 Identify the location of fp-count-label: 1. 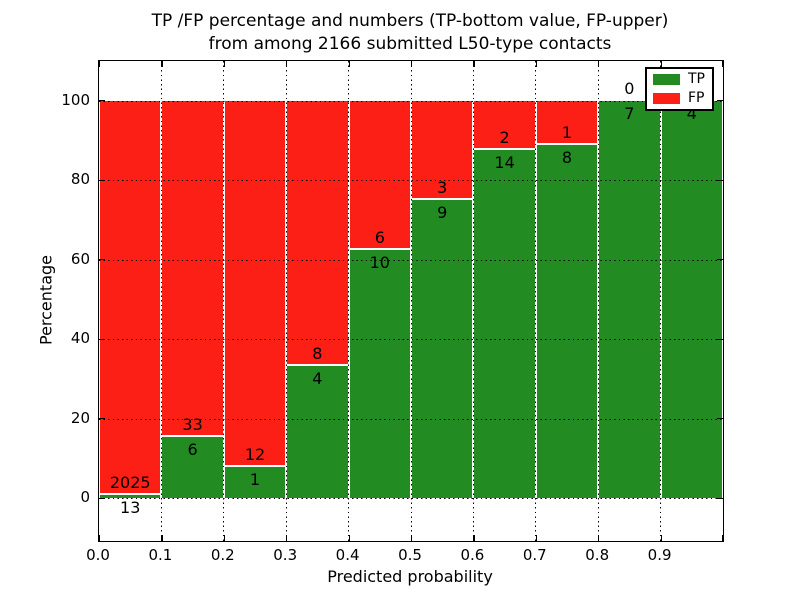
(567, 132).